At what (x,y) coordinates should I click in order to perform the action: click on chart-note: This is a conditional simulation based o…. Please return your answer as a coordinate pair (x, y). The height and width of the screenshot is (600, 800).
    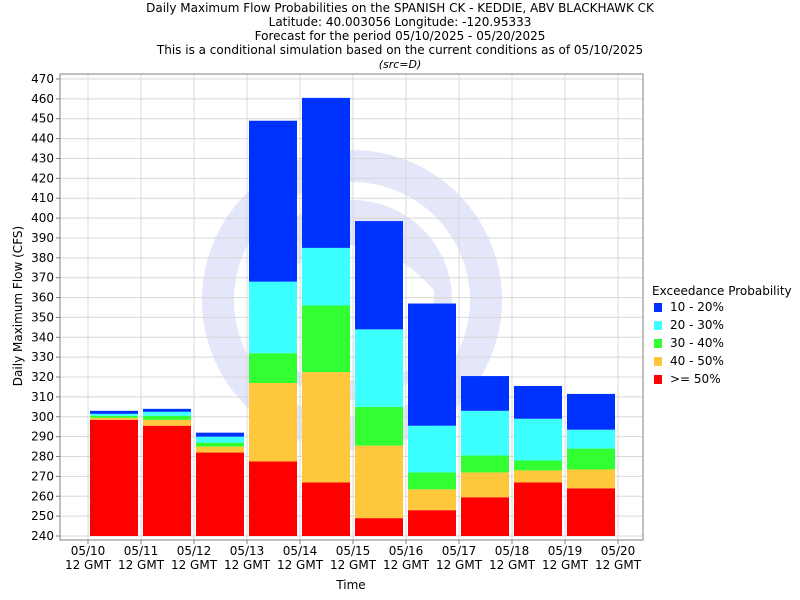
    Looking at the image, I should click on (400, 50).